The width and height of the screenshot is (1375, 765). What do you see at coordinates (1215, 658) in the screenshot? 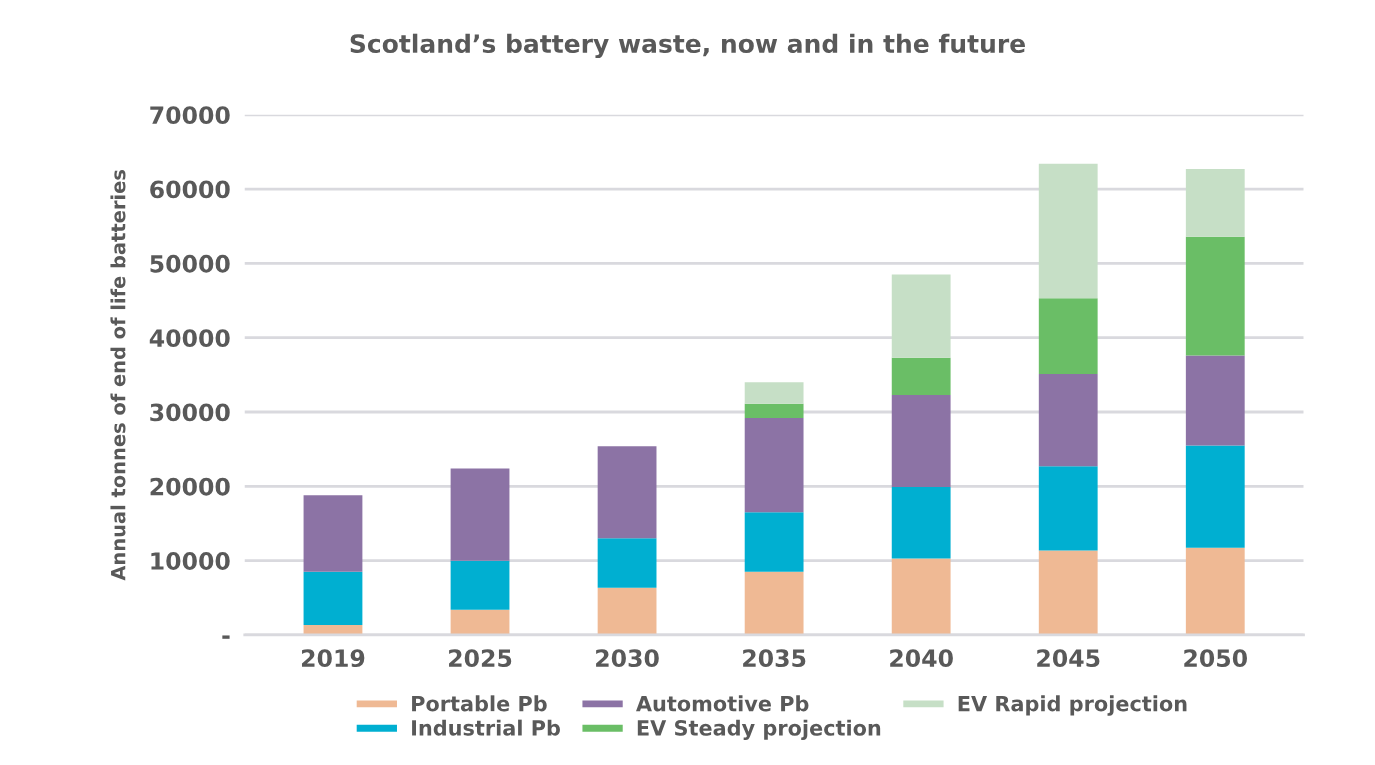
I see `x-tick-label: 2050` at bounding box center [1215, 658].